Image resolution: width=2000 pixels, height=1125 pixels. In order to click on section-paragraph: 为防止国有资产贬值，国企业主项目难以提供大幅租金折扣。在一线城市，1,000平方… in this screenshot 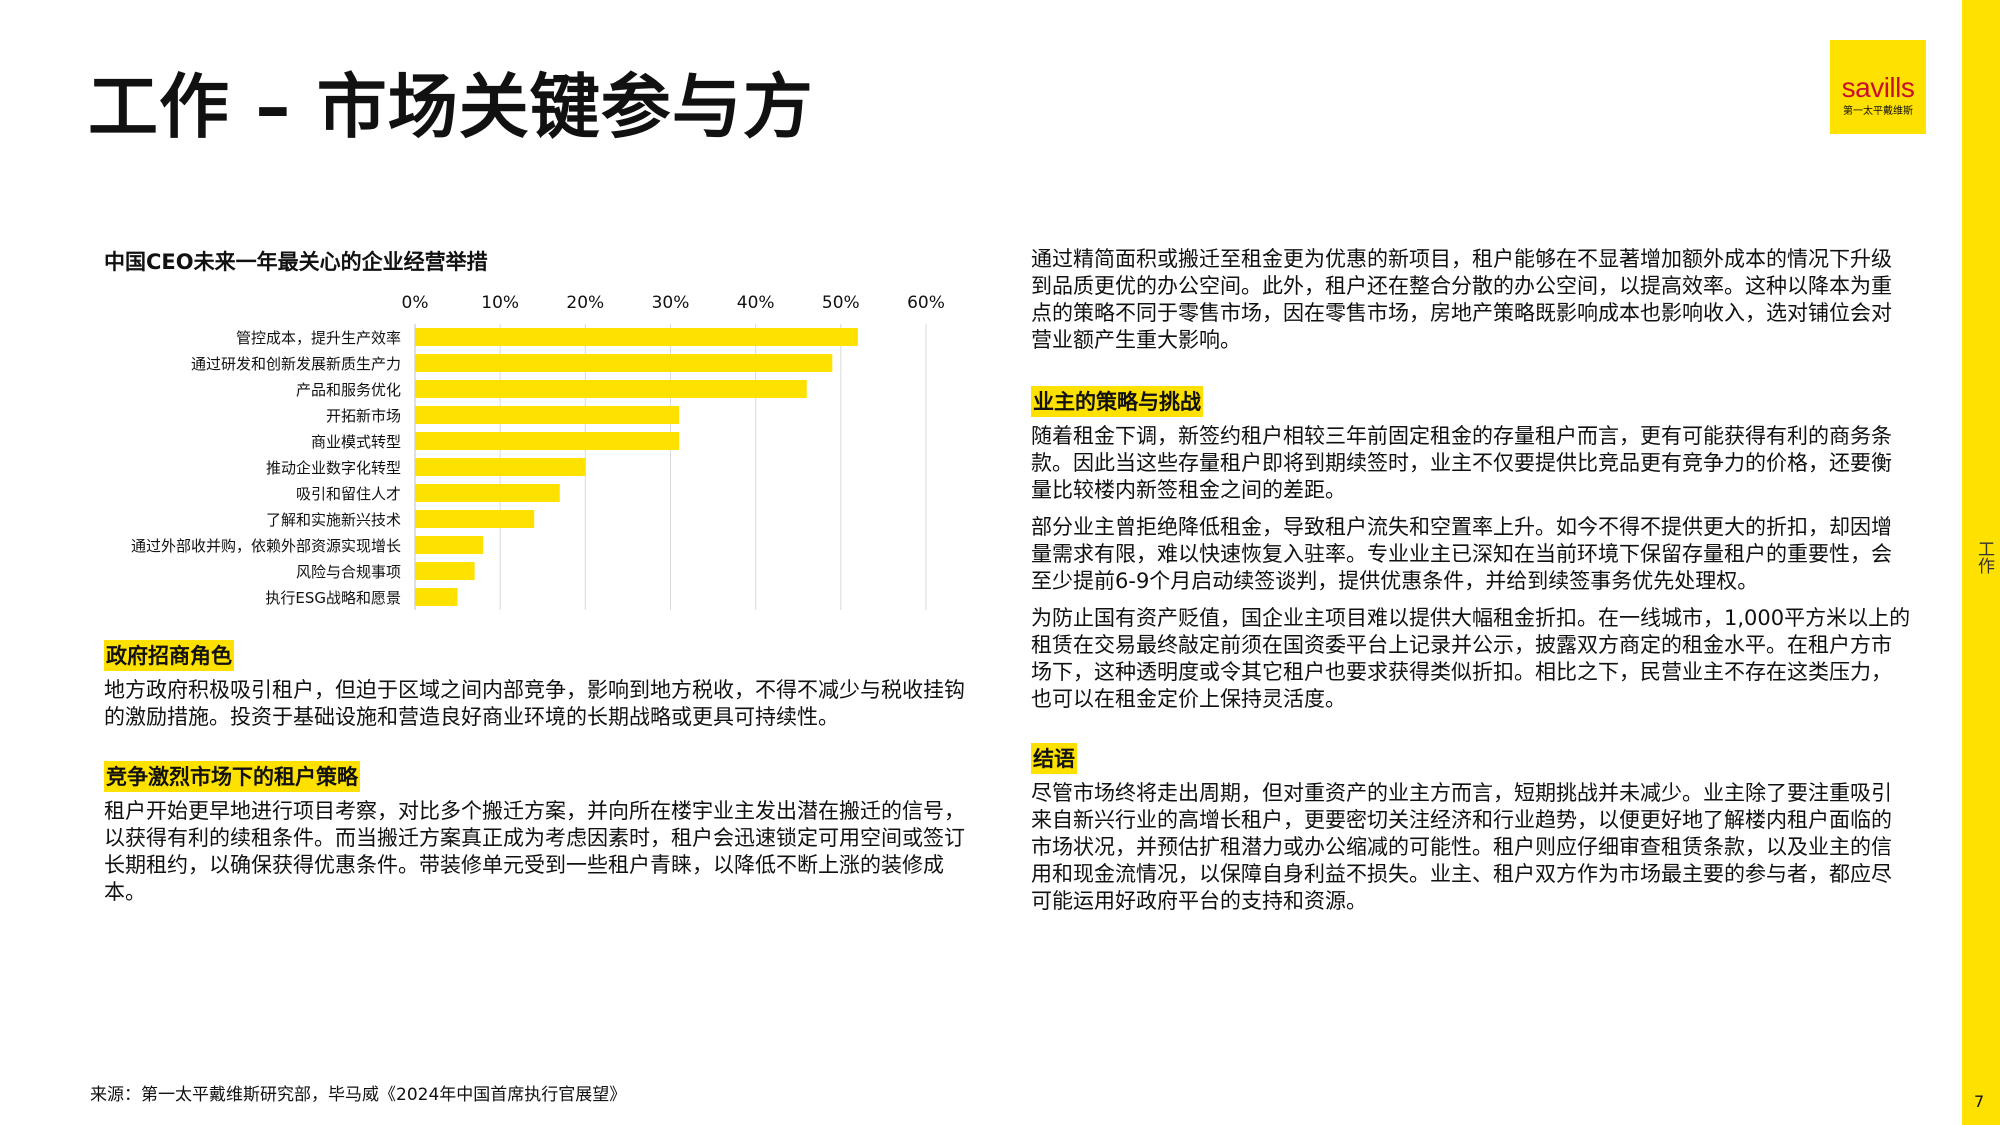, I will do `click(1471, 658)`.